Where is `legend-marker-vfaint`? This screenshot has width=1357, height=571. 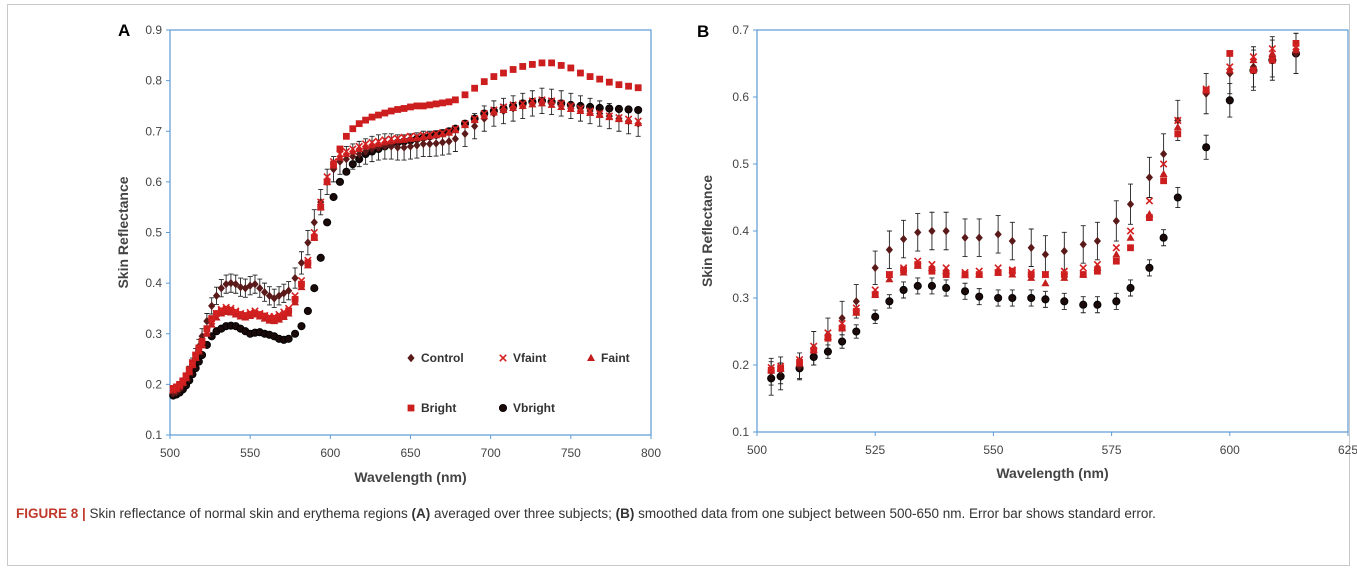 legend-marker-vfaint is located at coordinates (503, 358).